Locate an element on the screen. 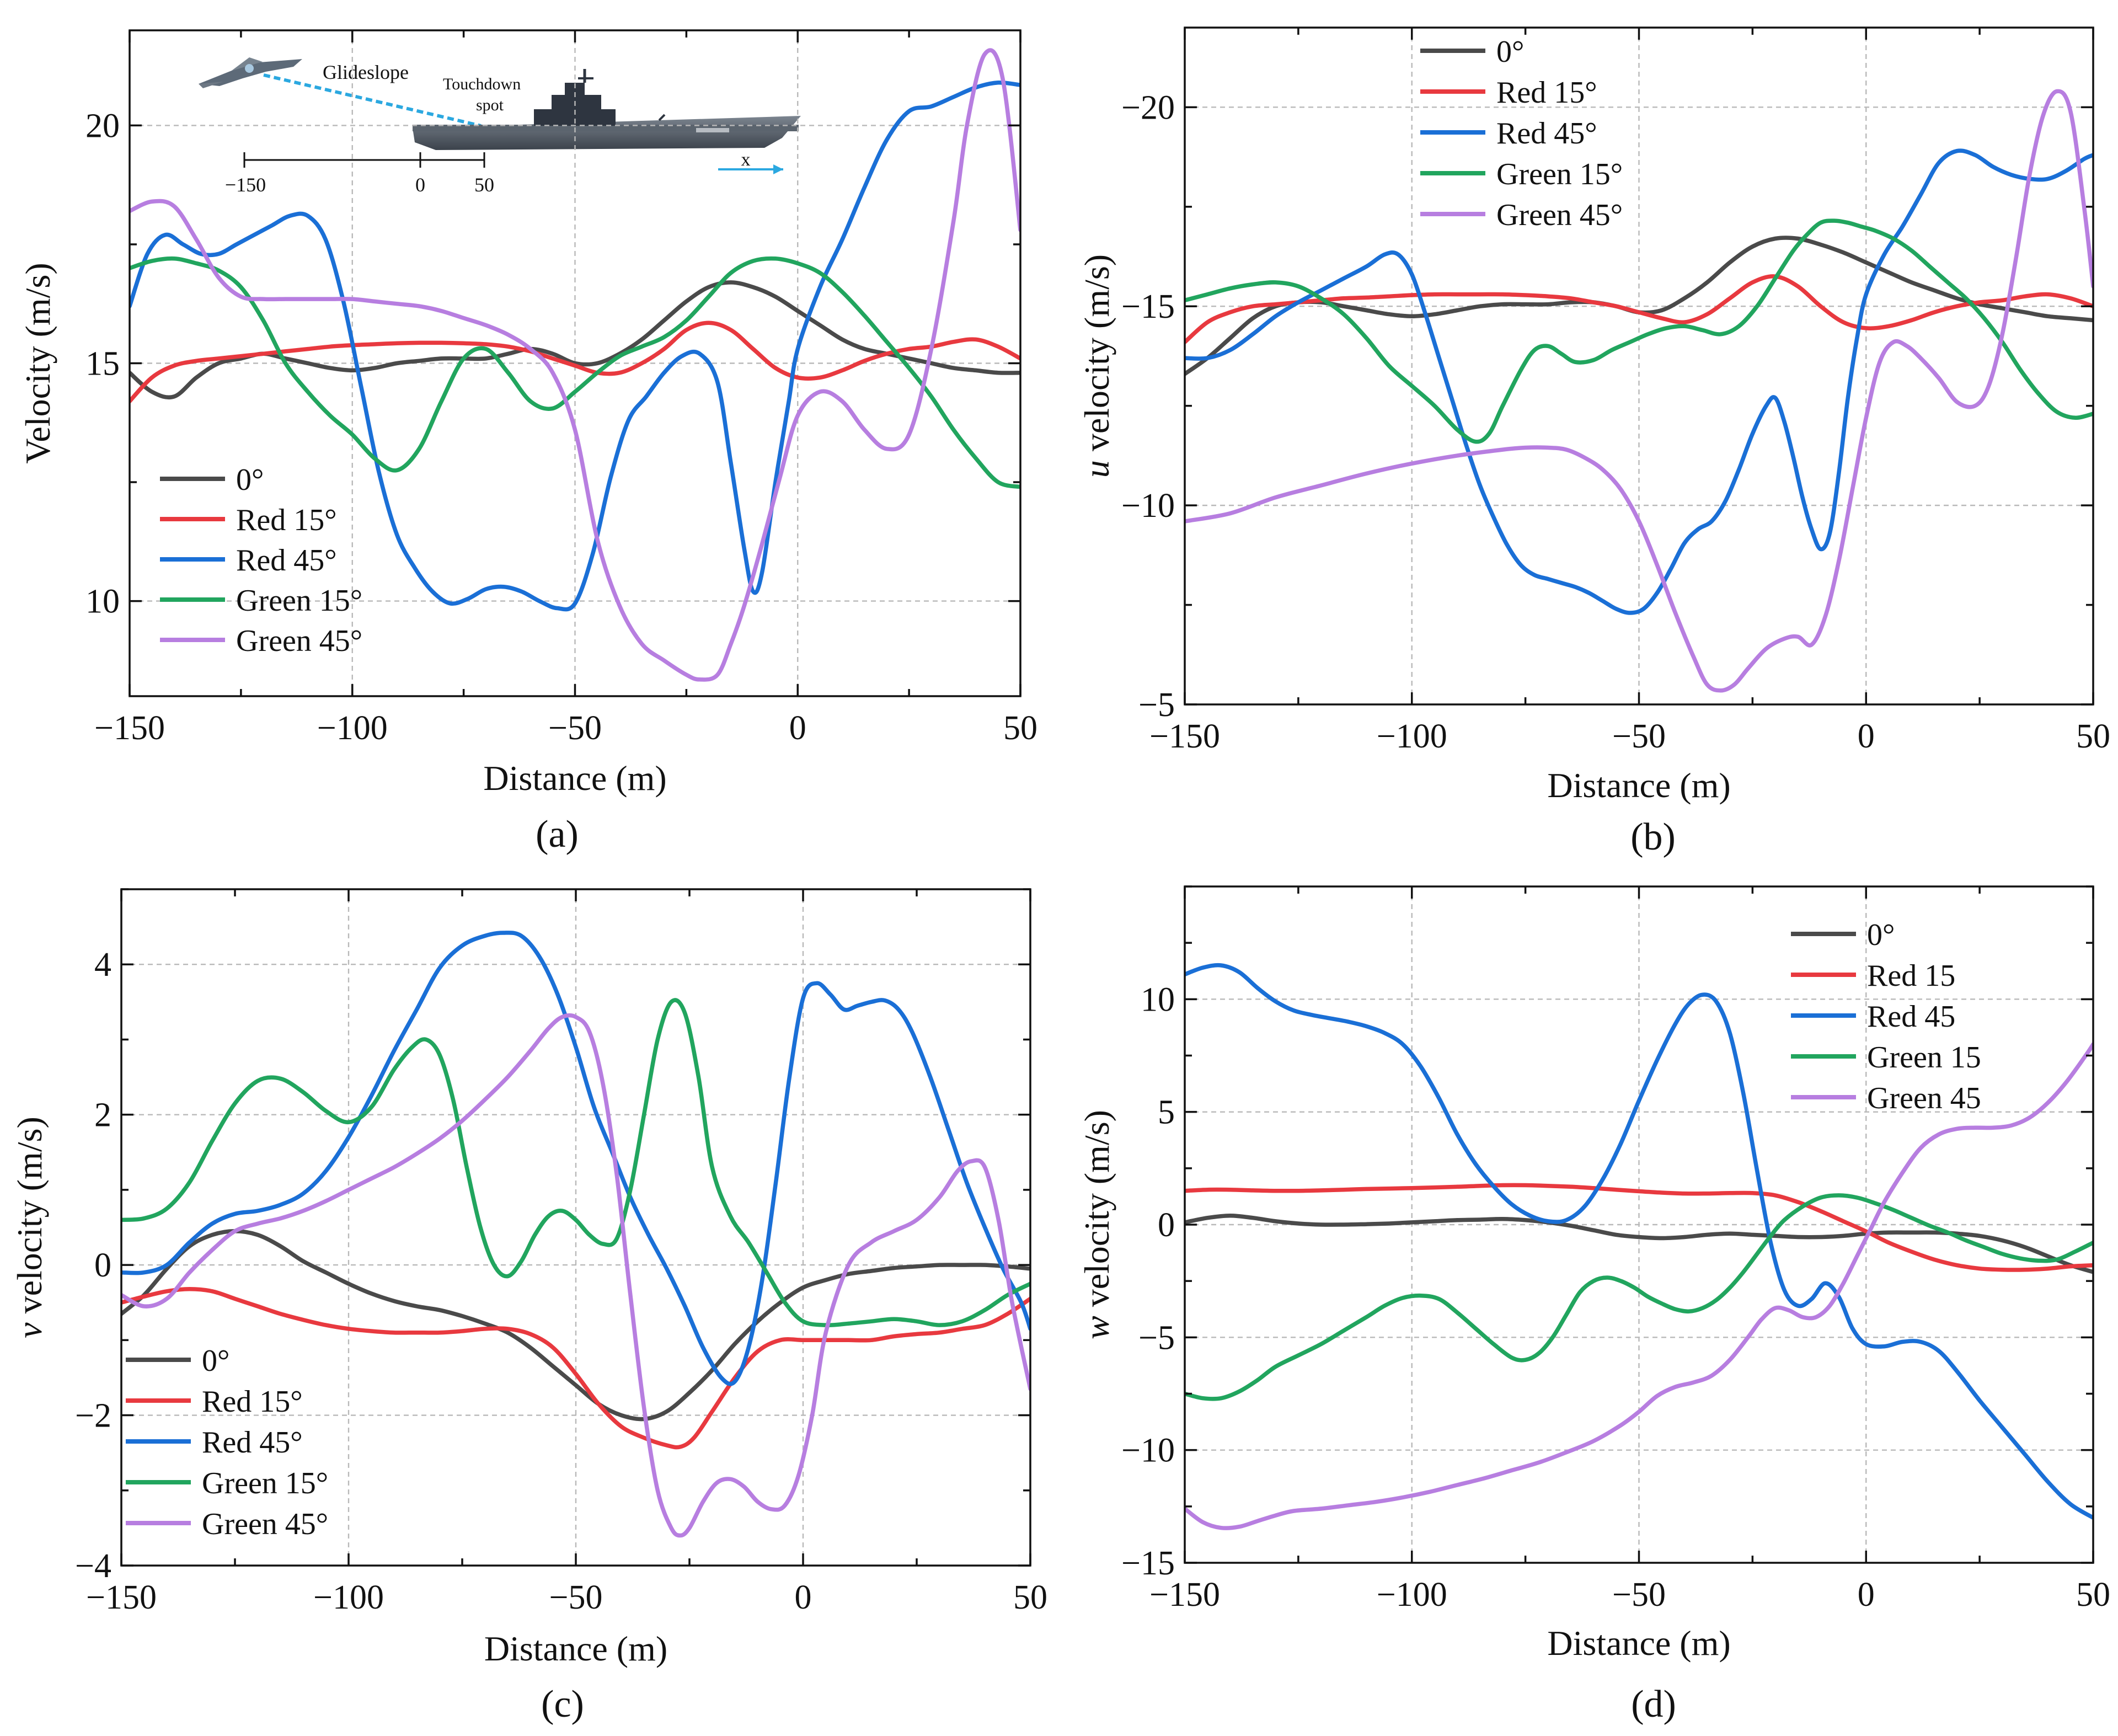 This screenshot has width=2118, height=1736. panel-a-x-axis-label: Distance (m) is located at coordinates (574, 778).